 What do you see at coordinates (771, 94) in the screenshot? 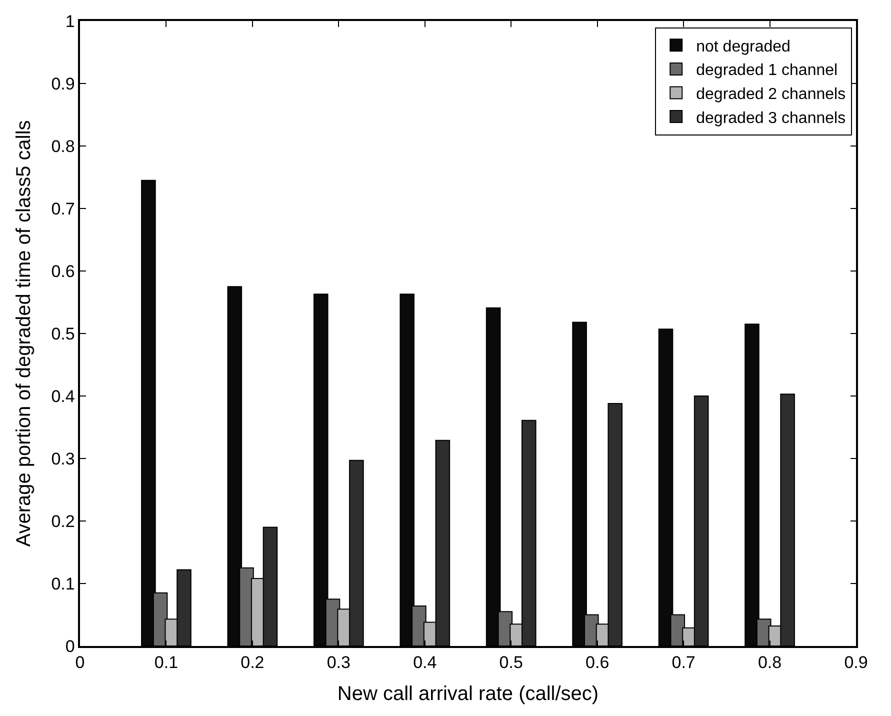
I see `legend-label: degraded 2 channels` at bounding box center [771, 94].